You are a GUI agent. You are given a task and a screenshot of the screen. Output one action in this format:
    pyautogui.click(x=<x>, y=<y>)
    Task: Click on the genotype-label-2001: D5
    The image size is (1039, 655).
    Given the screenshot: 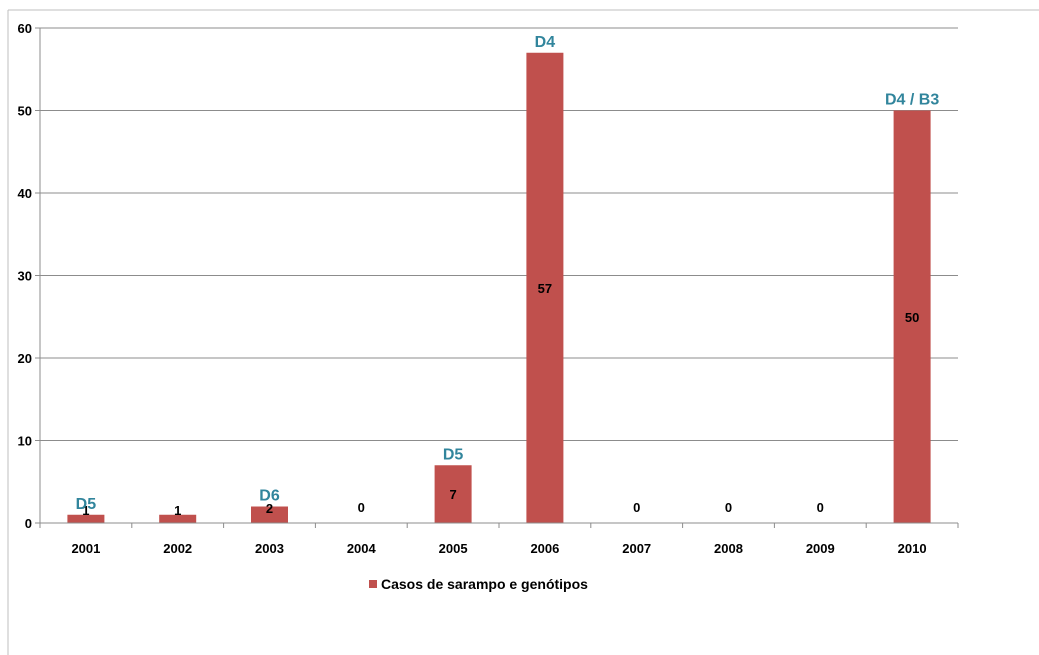 What is the action you would take?
    pyautogui.click(x=86, y=504)
    